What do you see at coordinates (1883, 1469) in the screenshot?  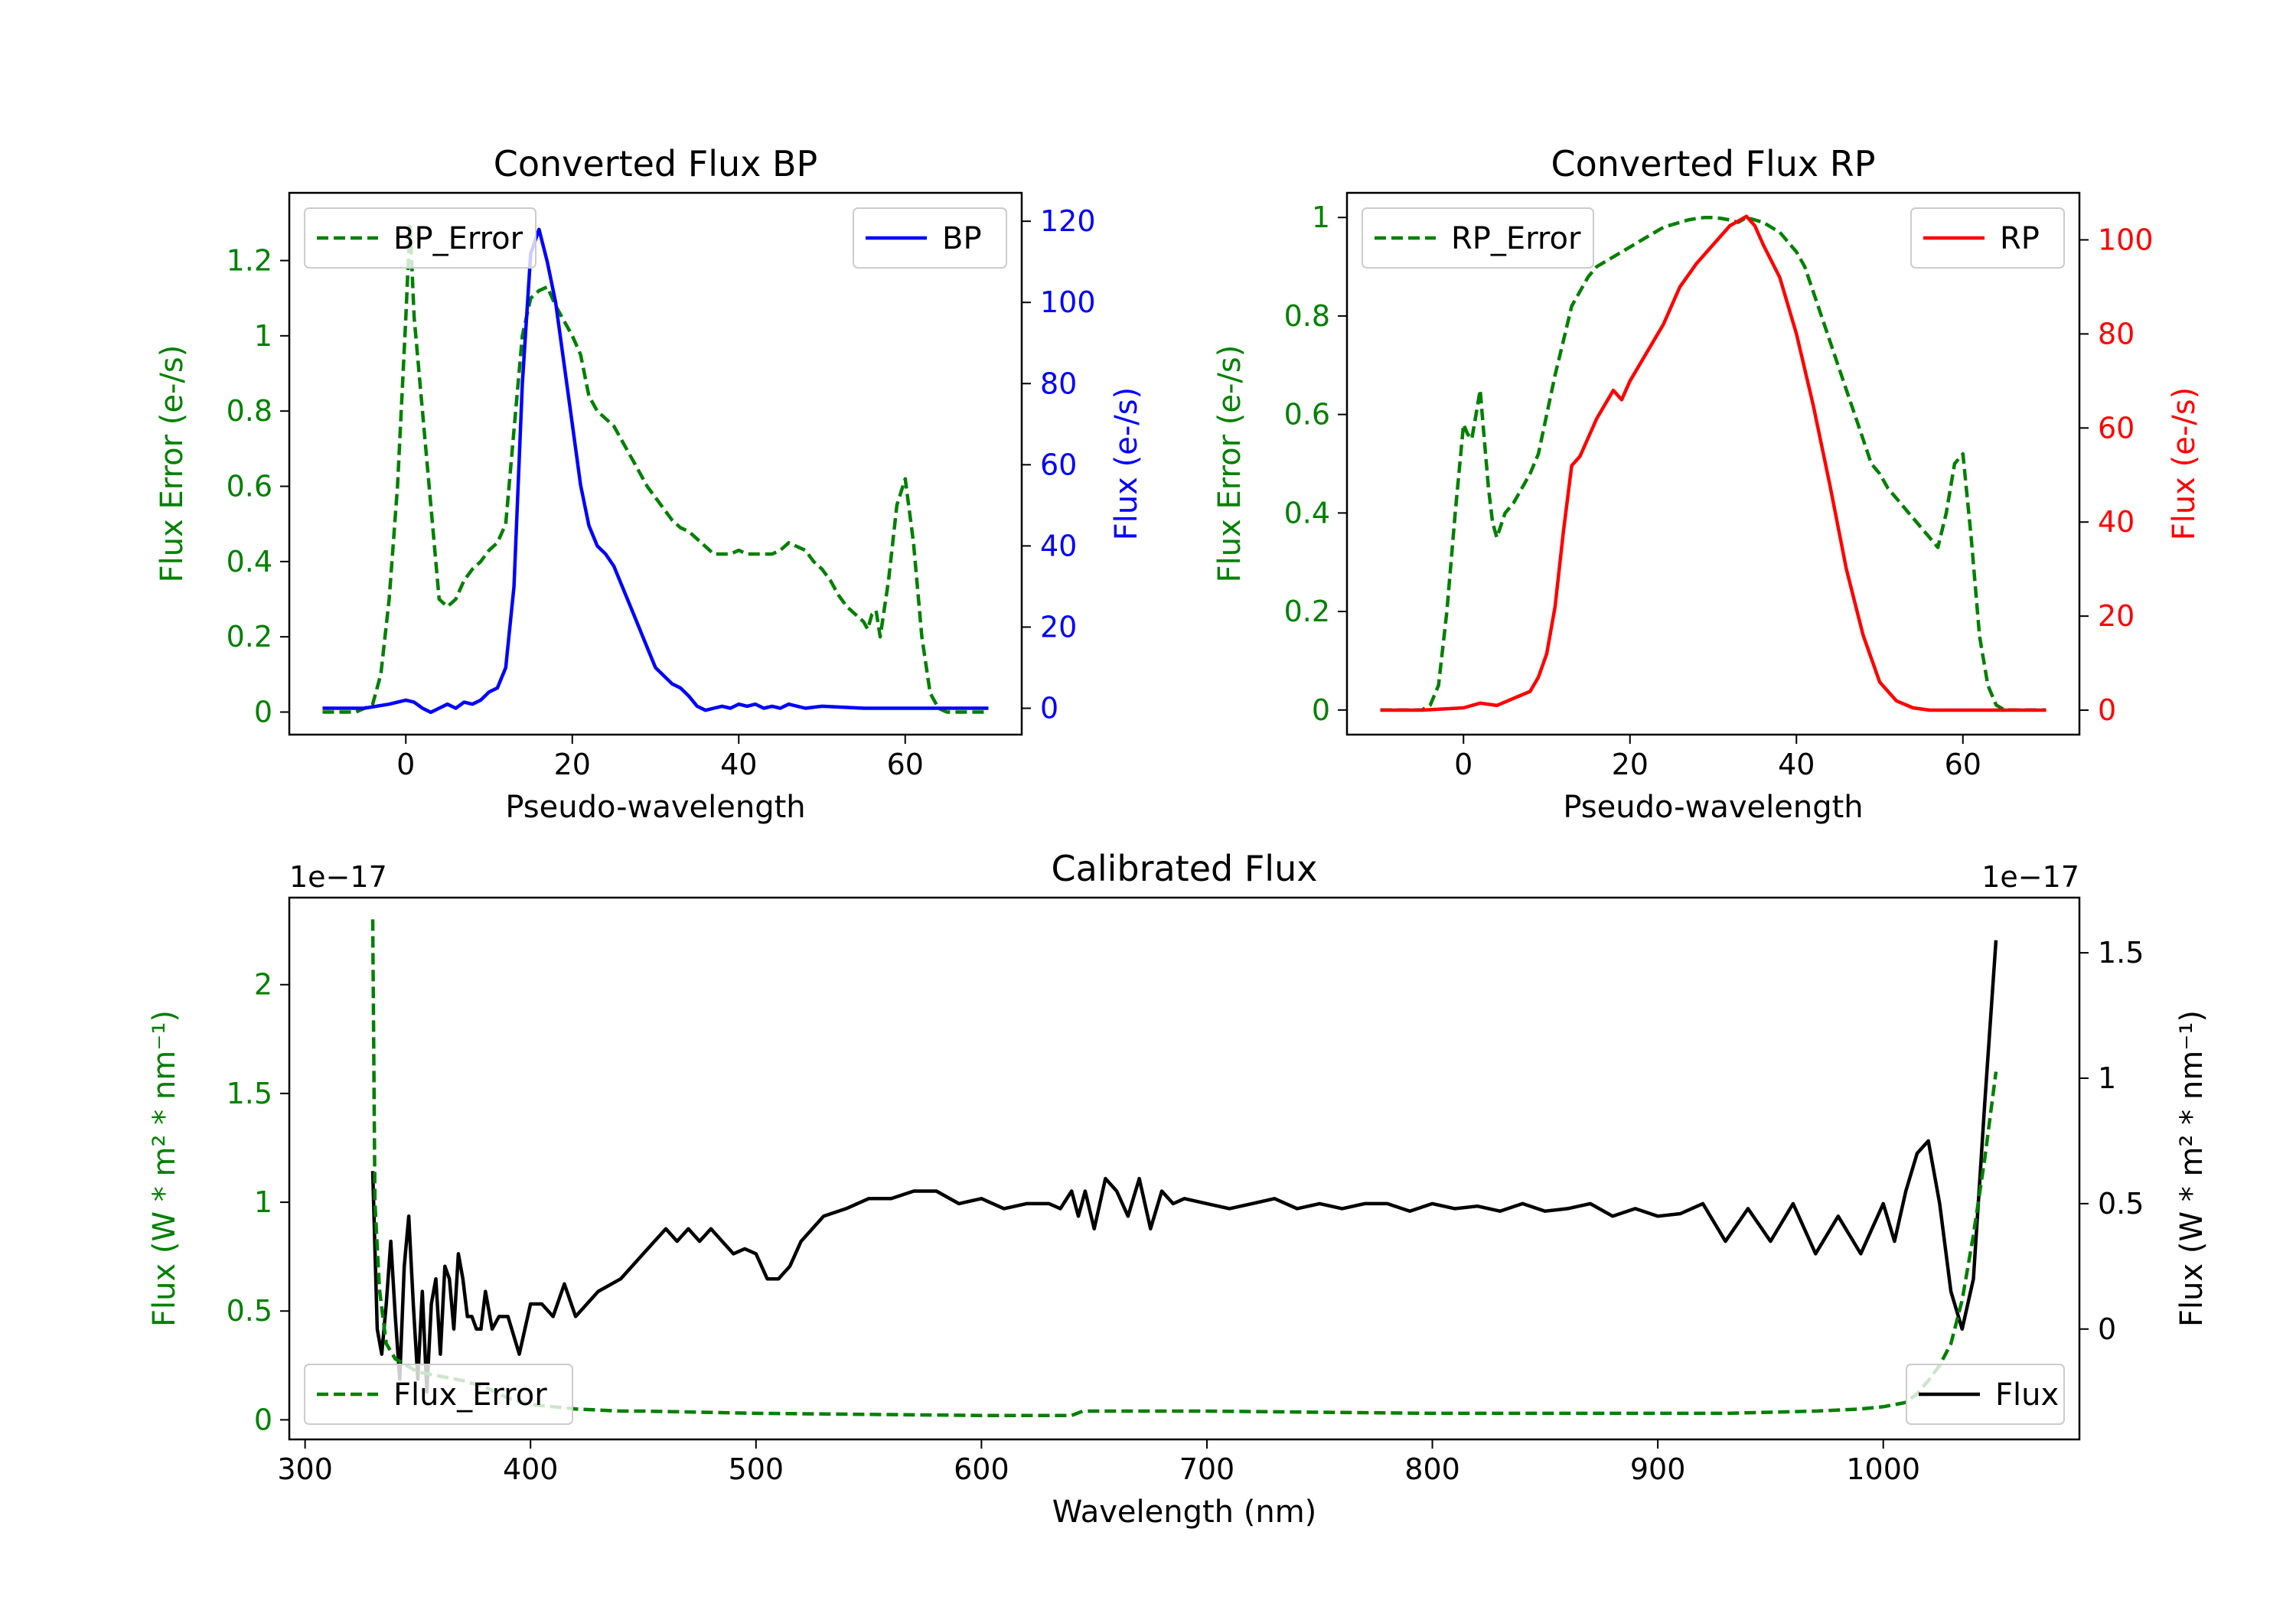 I see `x-tick-label: 1000` at bounding box center [1883, 1469].